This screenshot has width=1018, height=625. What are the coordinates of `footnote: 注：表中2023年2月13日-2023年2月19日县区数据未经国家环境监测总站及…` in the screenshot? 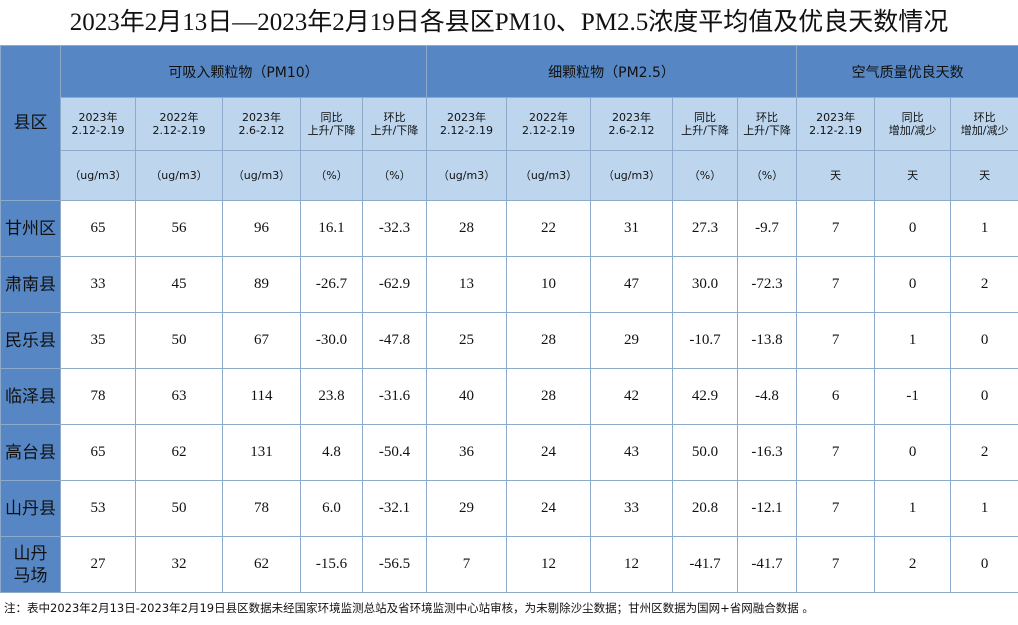 It's located at (409, 608).